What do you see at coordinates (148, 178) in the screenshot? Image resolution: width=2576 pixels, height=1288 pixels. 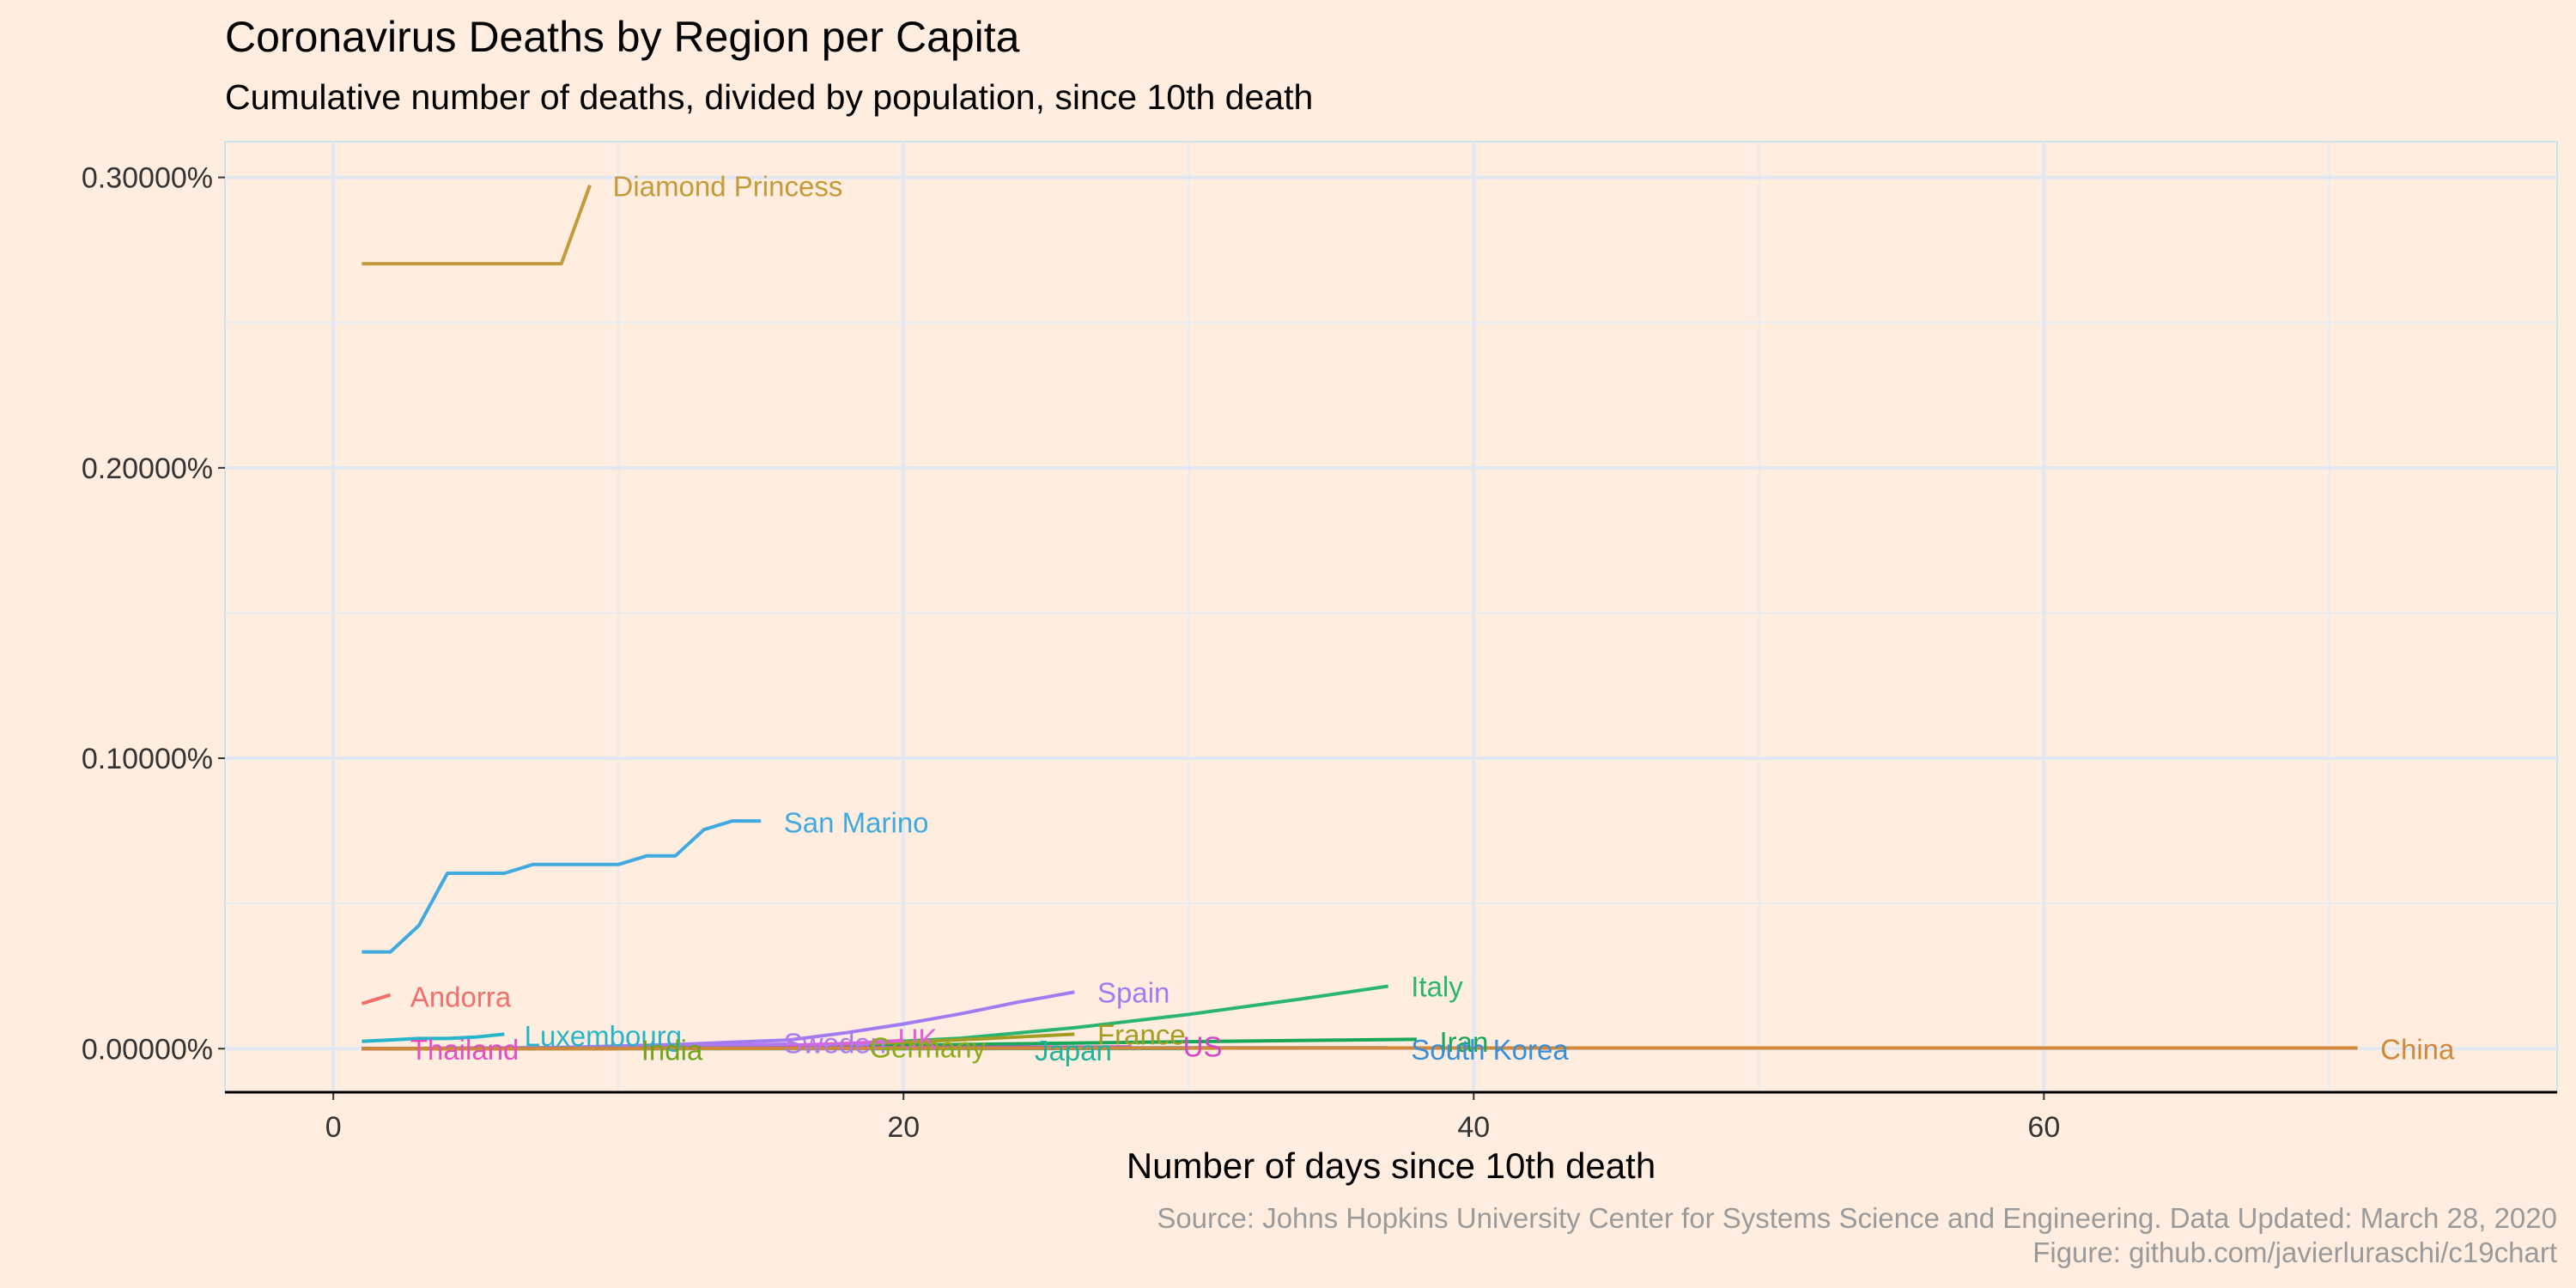 I see `y-tick-label: 0.30000%` at bounding box center [148, 178].